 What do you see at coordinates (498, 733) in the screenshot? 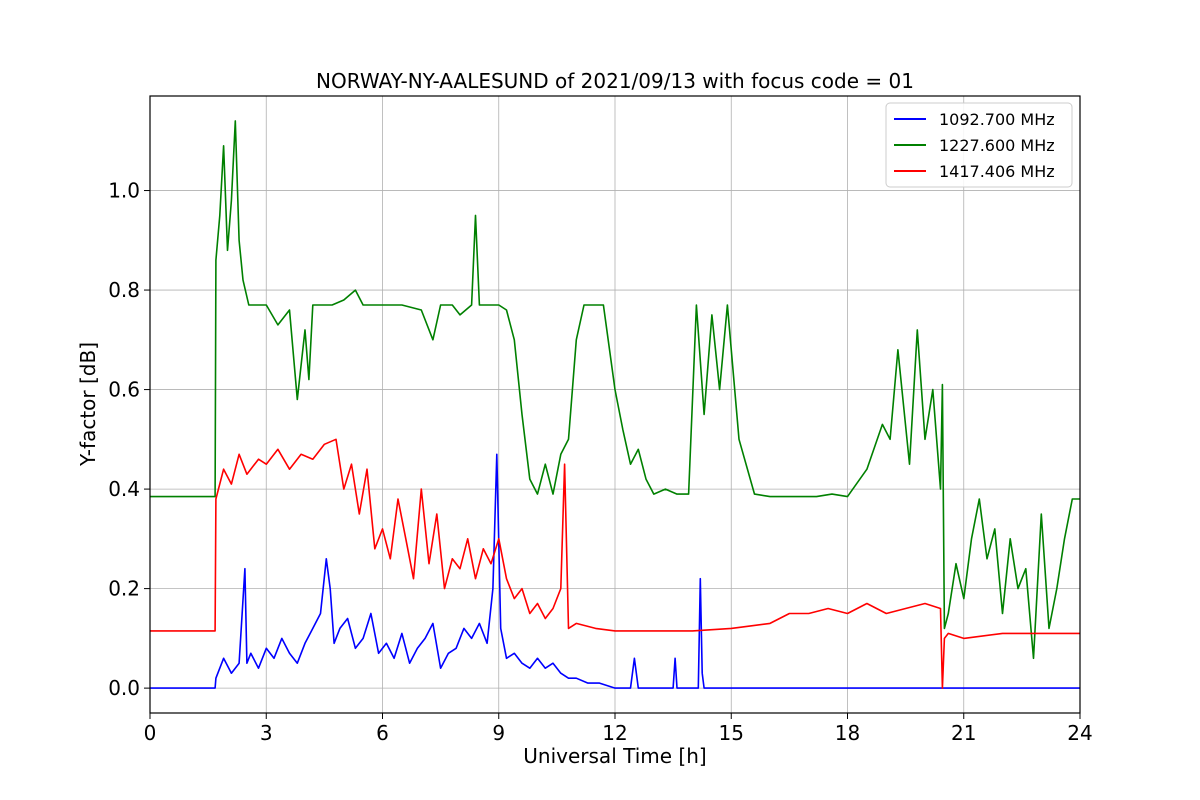
I see `x-tick-label: 9` at bounding box center [498, 733].